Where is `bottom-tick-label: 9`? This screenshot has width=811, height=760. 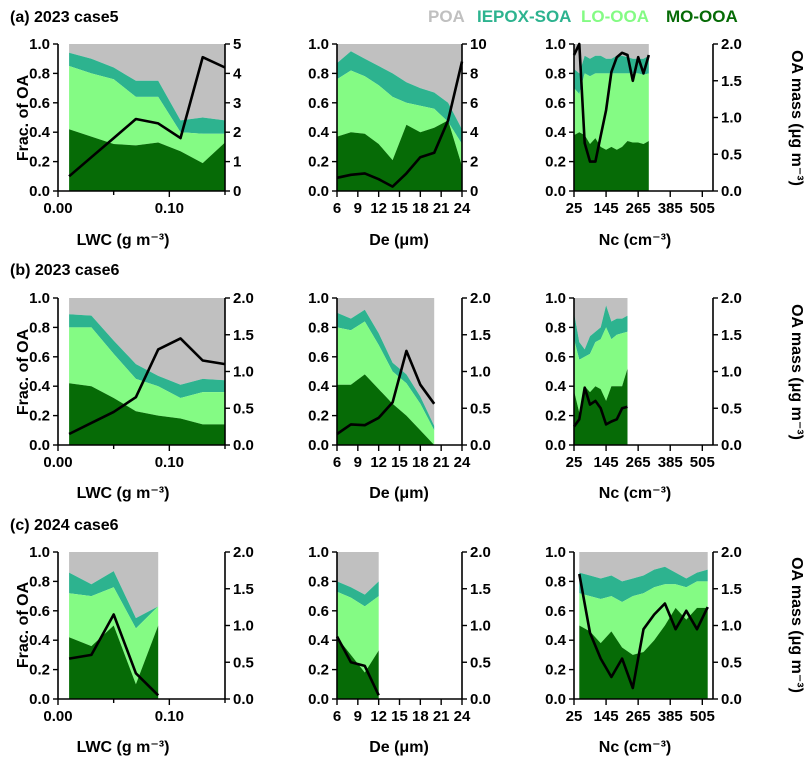
bottom-tick-label: 9 is located at coordinates (358, 208).